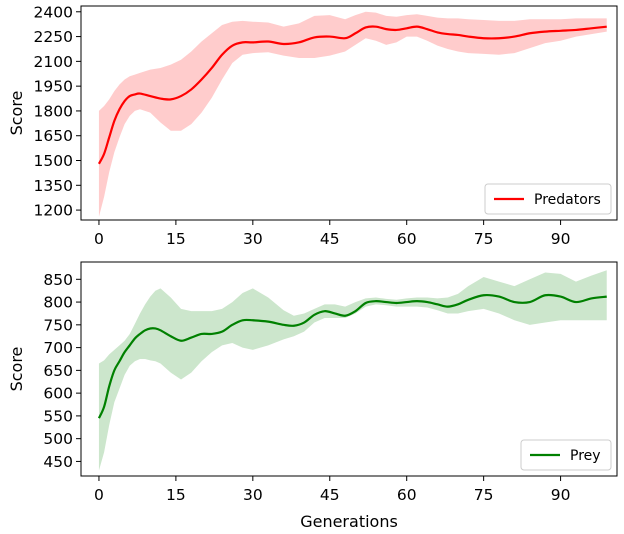 Image resolution: width=624 pixels, height=534 pixels. Describe the element at coordinates (58, 462) in the screenshot. I see `y-tick-label: 450` at that location.